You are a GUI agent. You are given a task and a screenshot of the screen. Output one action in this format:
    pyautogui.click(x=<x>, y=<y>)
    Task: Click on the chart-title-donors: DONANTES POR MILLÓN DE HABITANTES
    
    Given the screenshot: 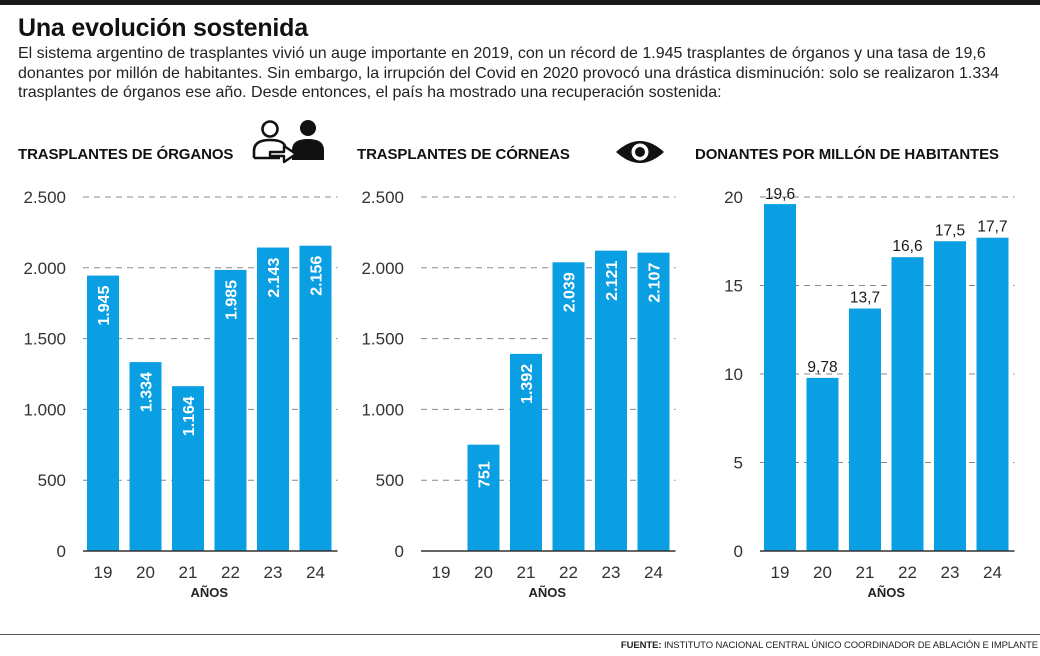 What is the action you would take?
    pyautogui.click(x=847, y=154)
    